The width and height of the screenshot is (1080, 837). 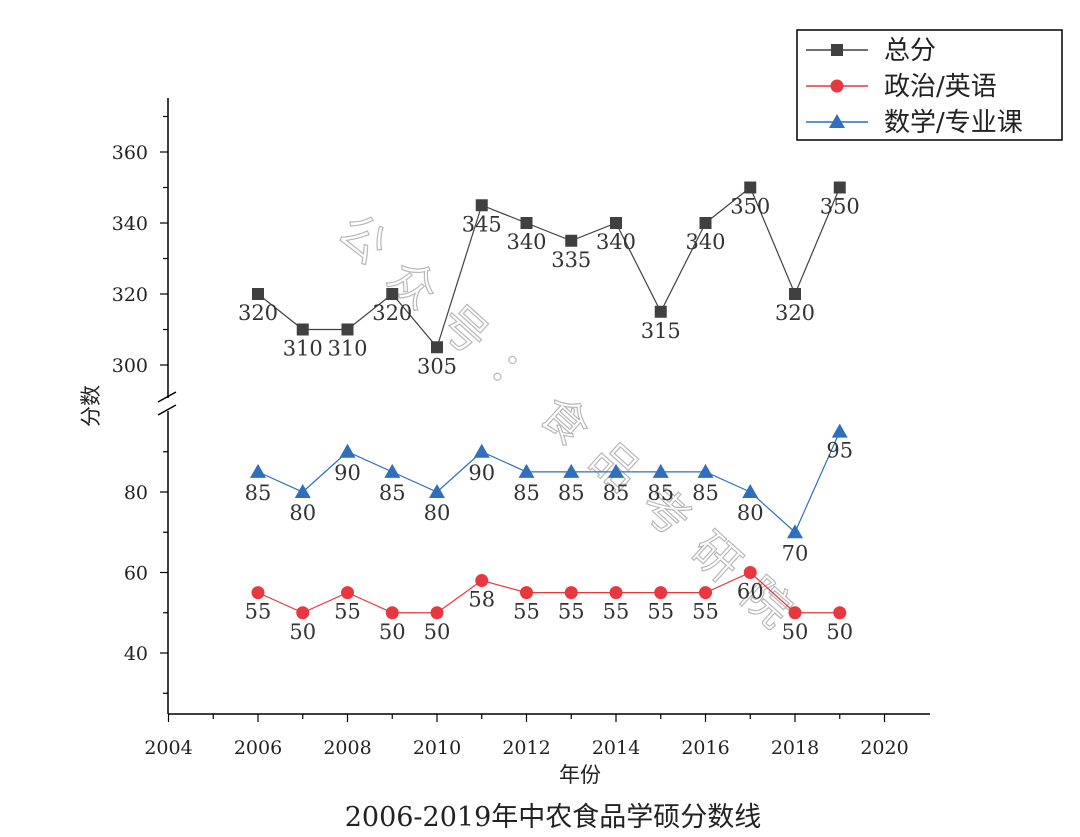 What do you see at coordinates (837, 121) in the screenshot?
I see `legend-marker-math-major` at bounding box center [837, 121].